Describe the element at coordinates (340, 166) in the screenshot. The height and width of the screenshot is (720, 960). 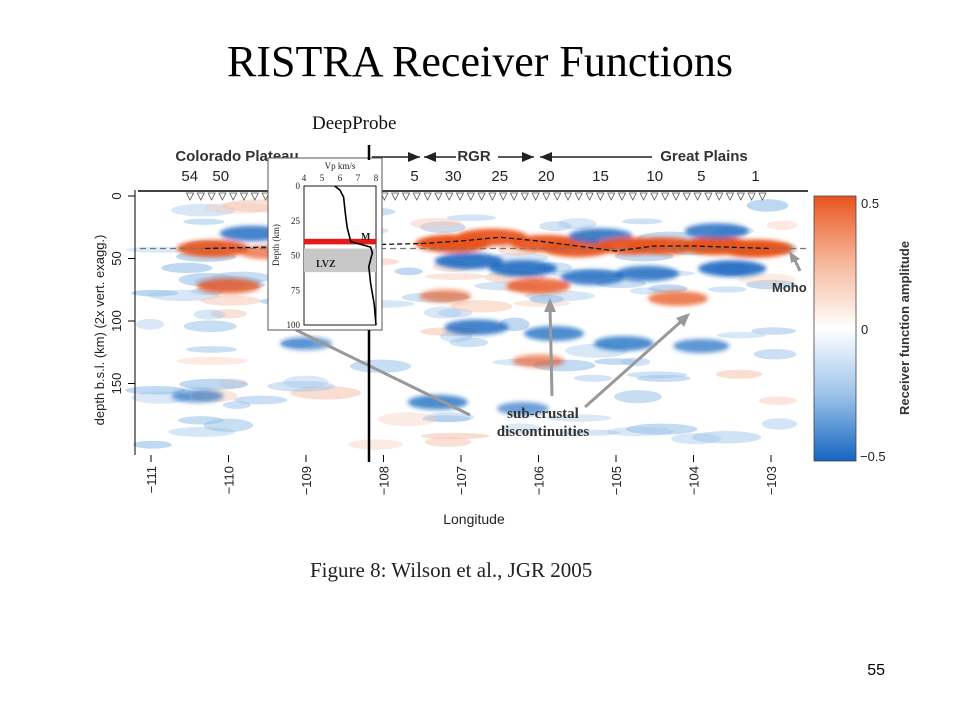
I see `inset-x-label: Vp km/s` at that location.